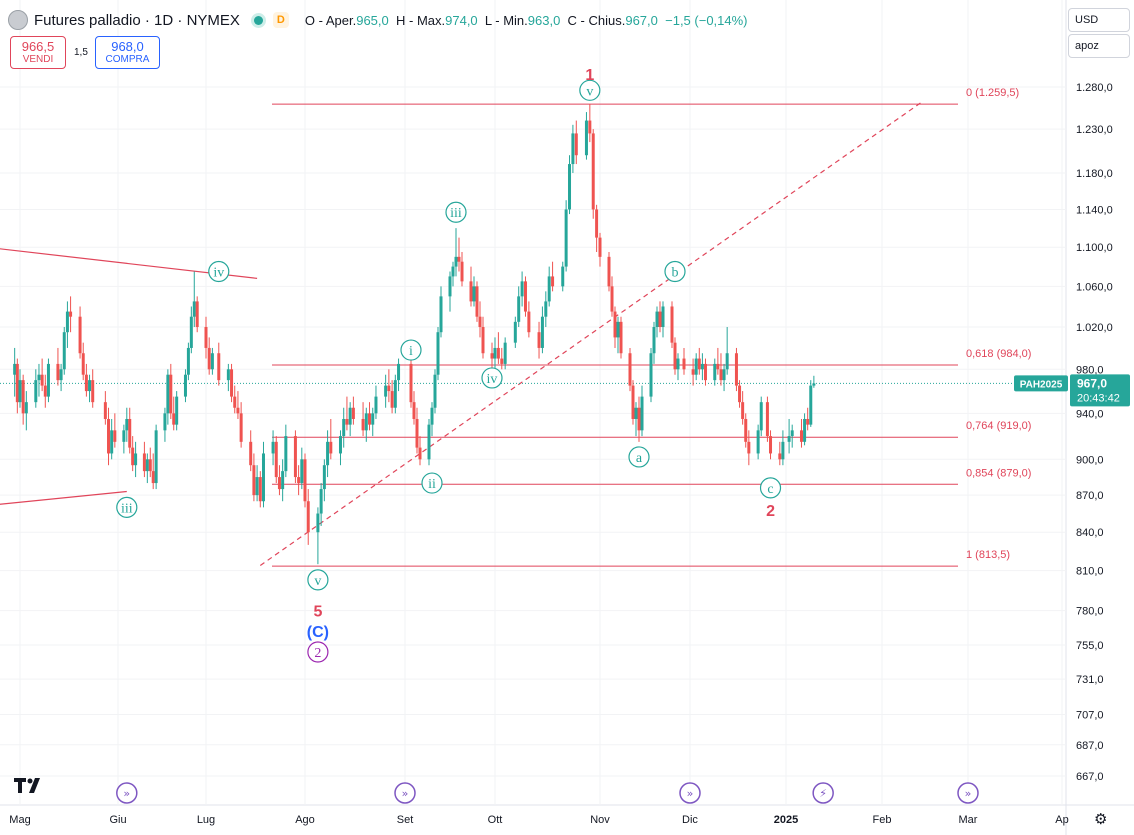 The width and height of the screenshot is (1134, 835). Describe the element at coordinates (596, 20) in the screenshot. I see `close-label: C - Chius.` at that location.